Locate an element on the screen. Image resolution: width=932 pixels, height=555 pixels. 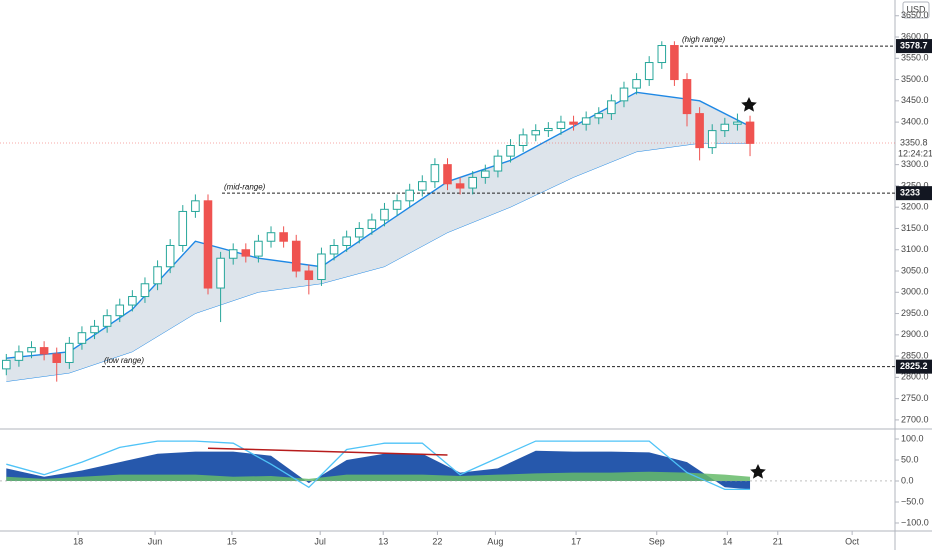
osc-signal-line is located at coordinates (378, 465).